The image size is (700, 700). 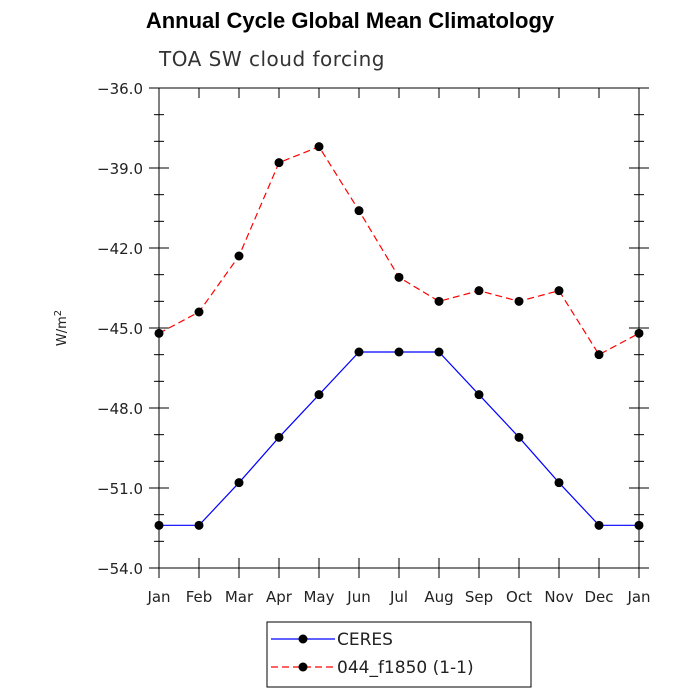 What do you see at coordinates (479, 597) in the screenshot?
I see `x-tick-label: Sep` at bounding box center [479, 597].